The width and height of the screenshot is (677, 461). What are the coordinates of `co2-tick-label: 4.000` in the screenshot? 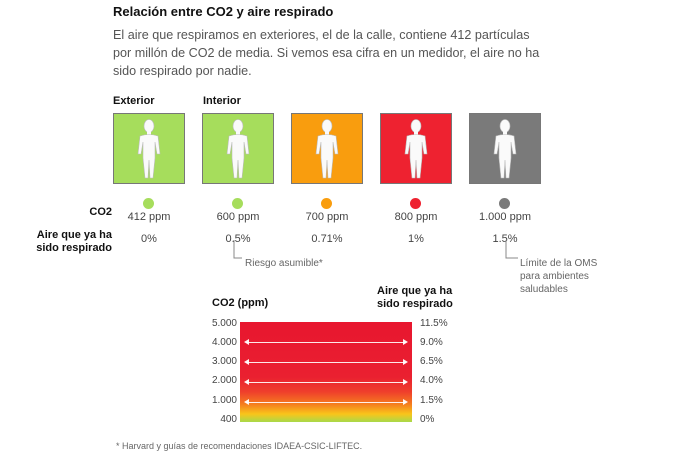 It's located at (224, 342).